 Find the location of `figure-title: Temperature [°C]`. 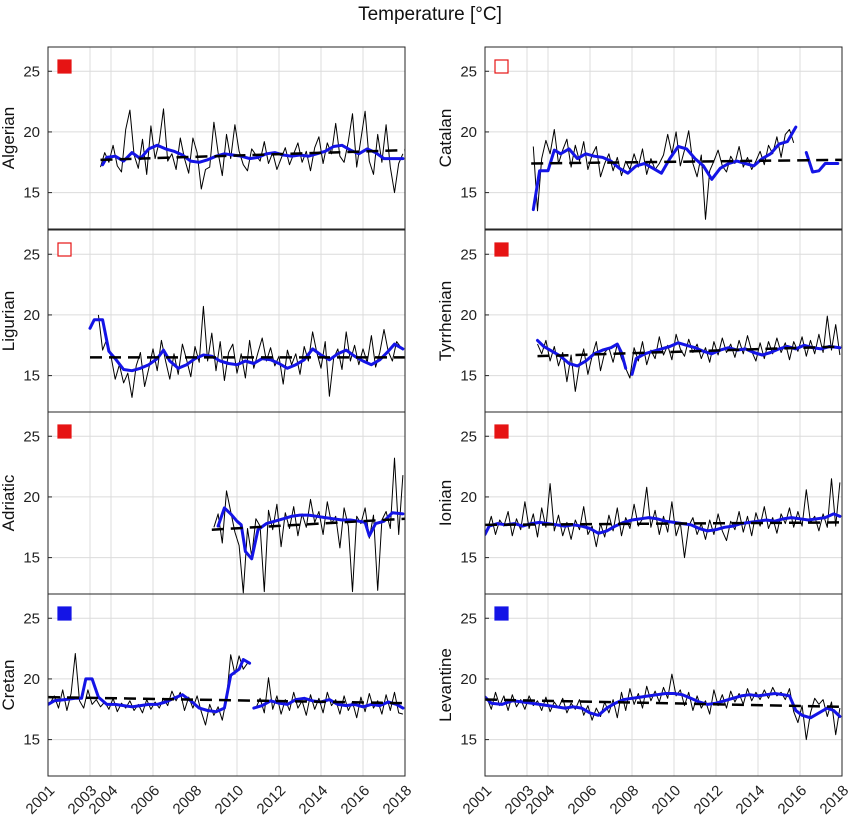

figure-title: Temperature [°C] is located at coordinates (430, 14).